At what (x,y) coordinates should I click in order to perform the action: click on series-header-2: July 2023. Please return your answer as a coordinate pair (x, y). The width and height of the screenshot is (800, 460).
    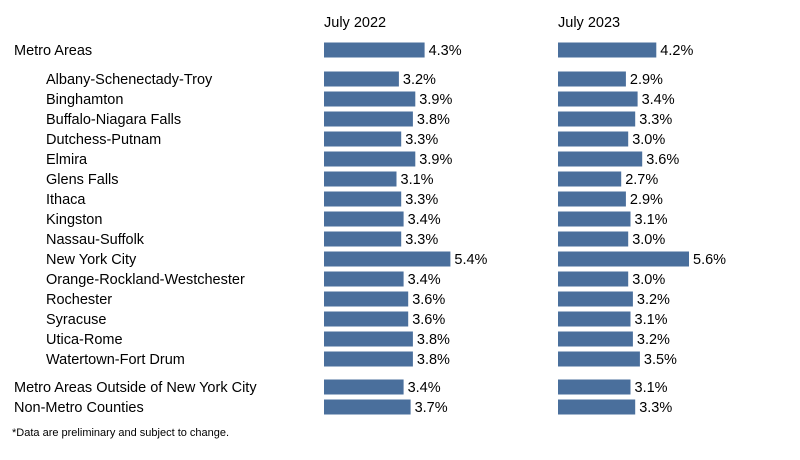
    Looking at the image, I should click on (589, 23).